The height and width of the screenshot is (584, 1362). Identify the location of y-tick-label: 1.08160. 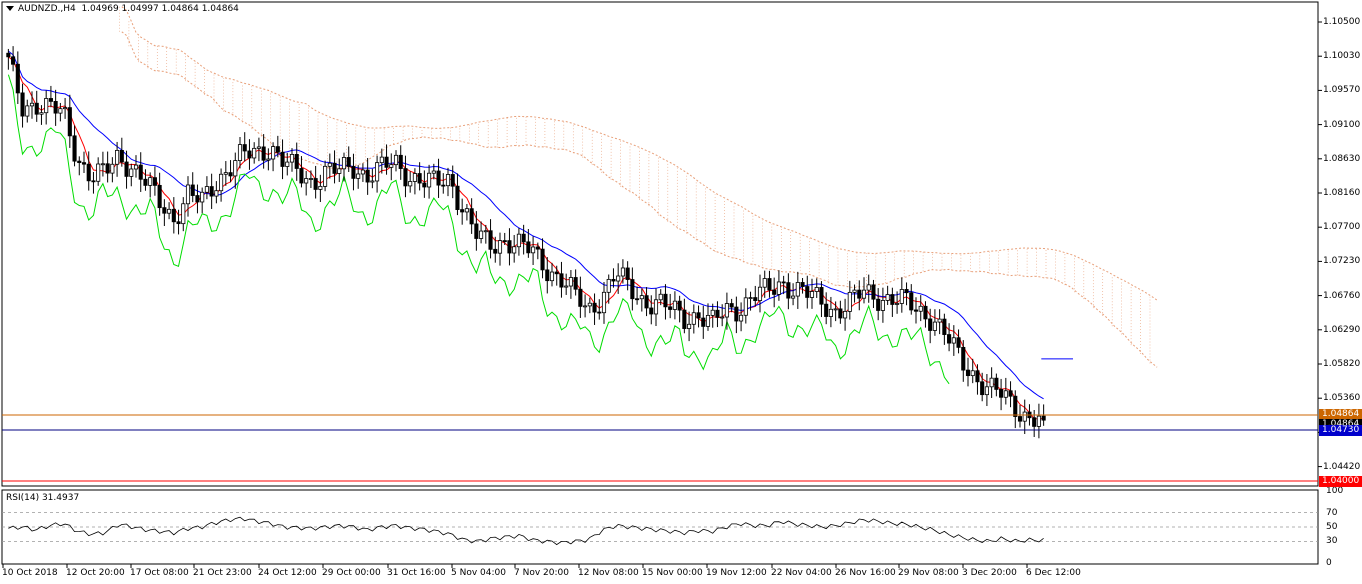
(1342, 193).